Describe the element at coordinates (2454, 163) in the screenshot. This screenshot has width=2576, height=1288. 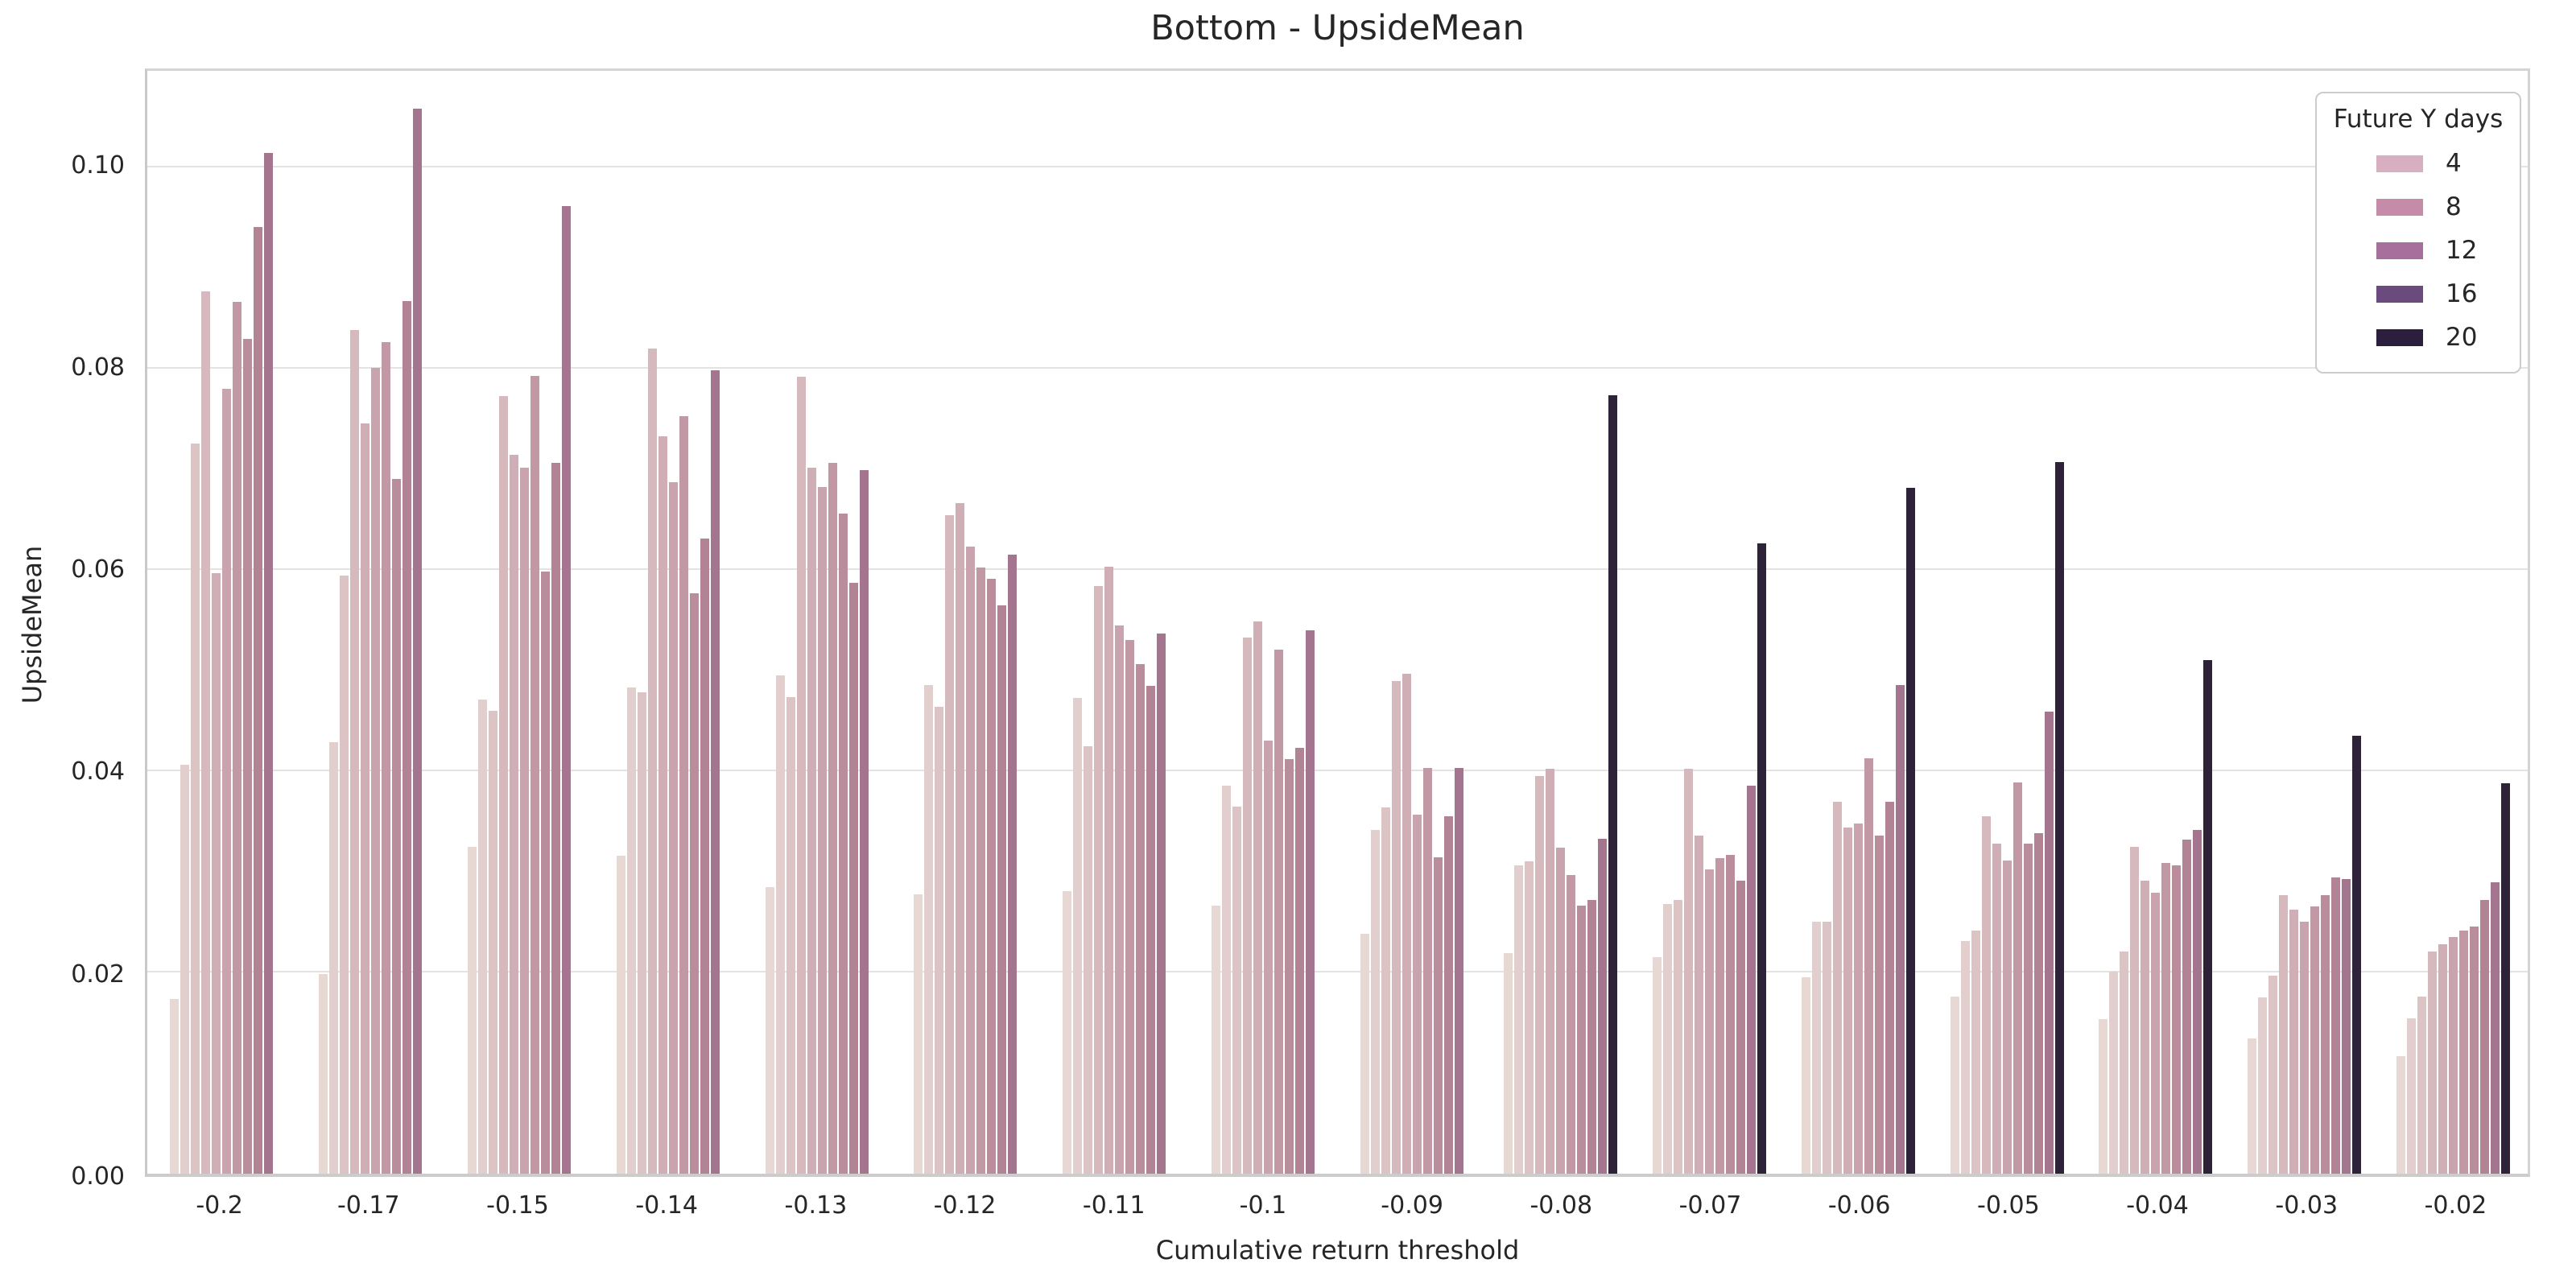
I see `legend-entry-label: 4` at that location.